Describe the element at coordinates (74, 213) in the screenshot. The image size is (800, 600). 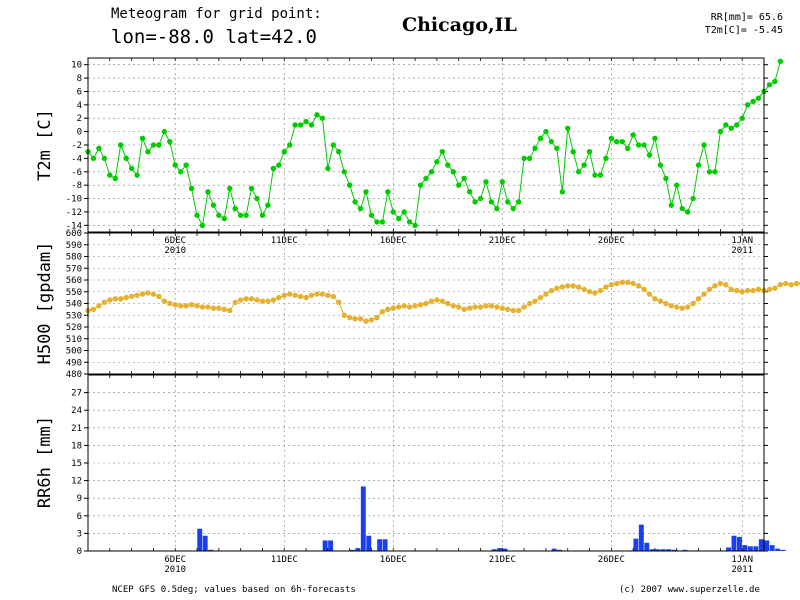
I see `t2m-ytick-label: -12` at that location.